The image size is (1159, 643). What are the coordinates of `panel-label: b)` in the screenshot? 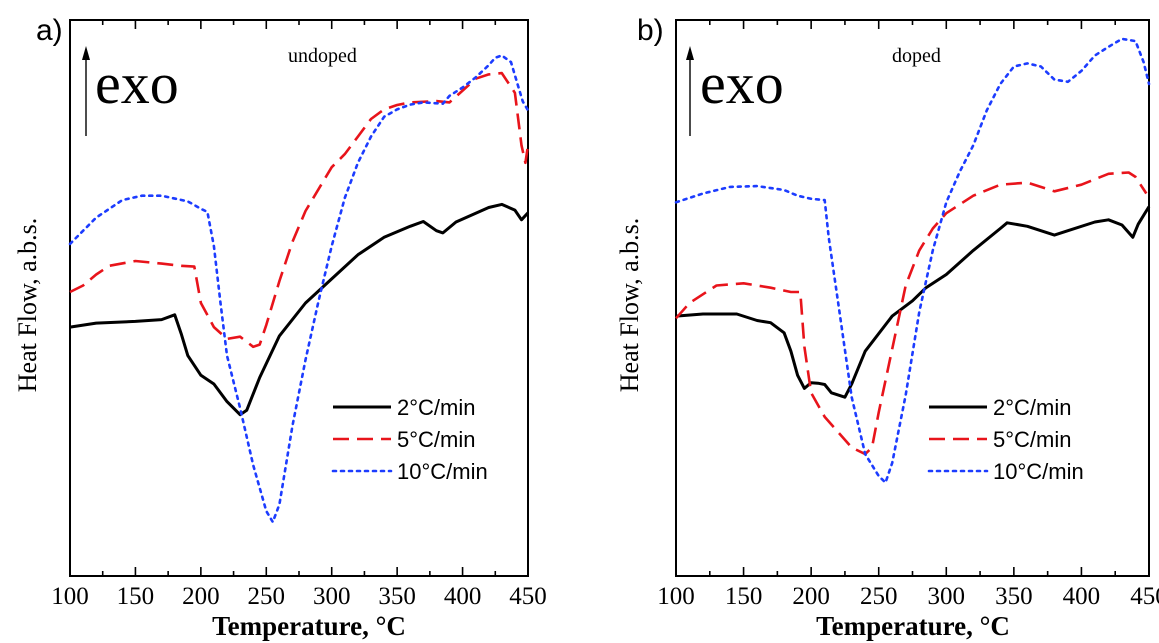 It's located at (650, 30).